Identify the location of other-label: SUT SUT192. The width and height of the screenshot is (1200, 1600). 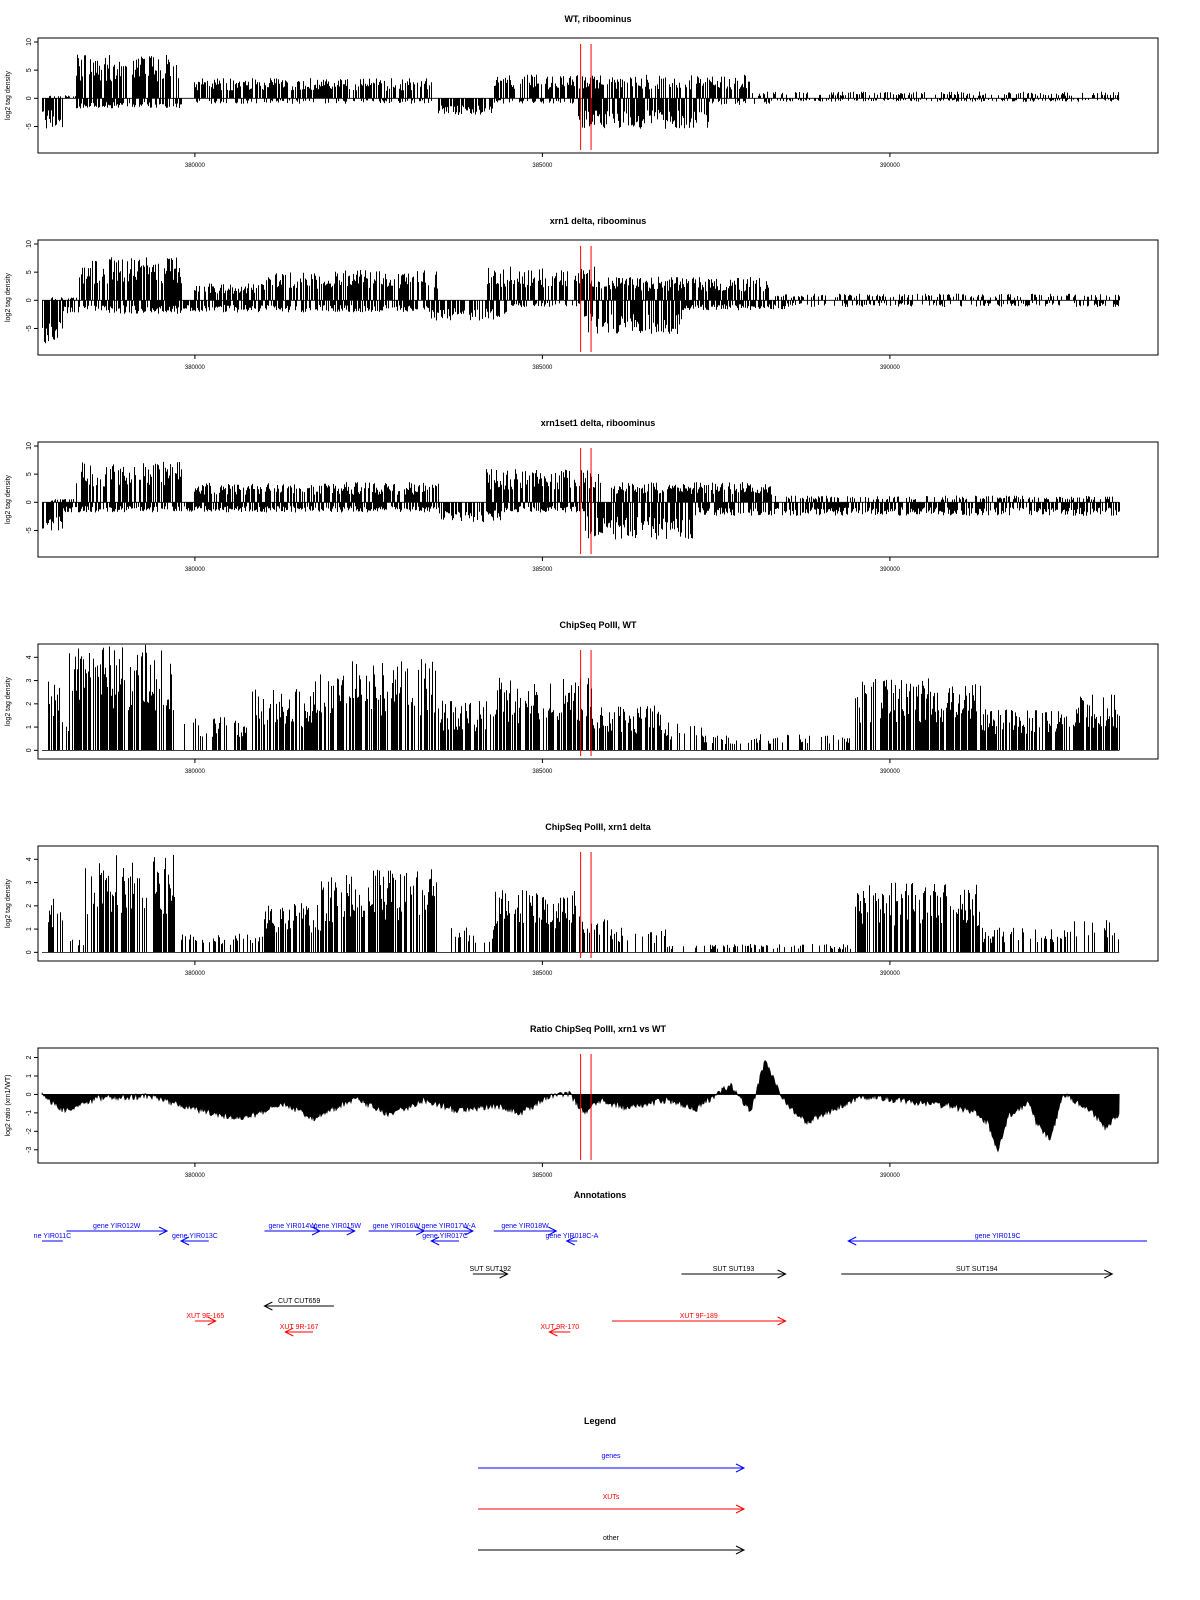
(491, 1269).